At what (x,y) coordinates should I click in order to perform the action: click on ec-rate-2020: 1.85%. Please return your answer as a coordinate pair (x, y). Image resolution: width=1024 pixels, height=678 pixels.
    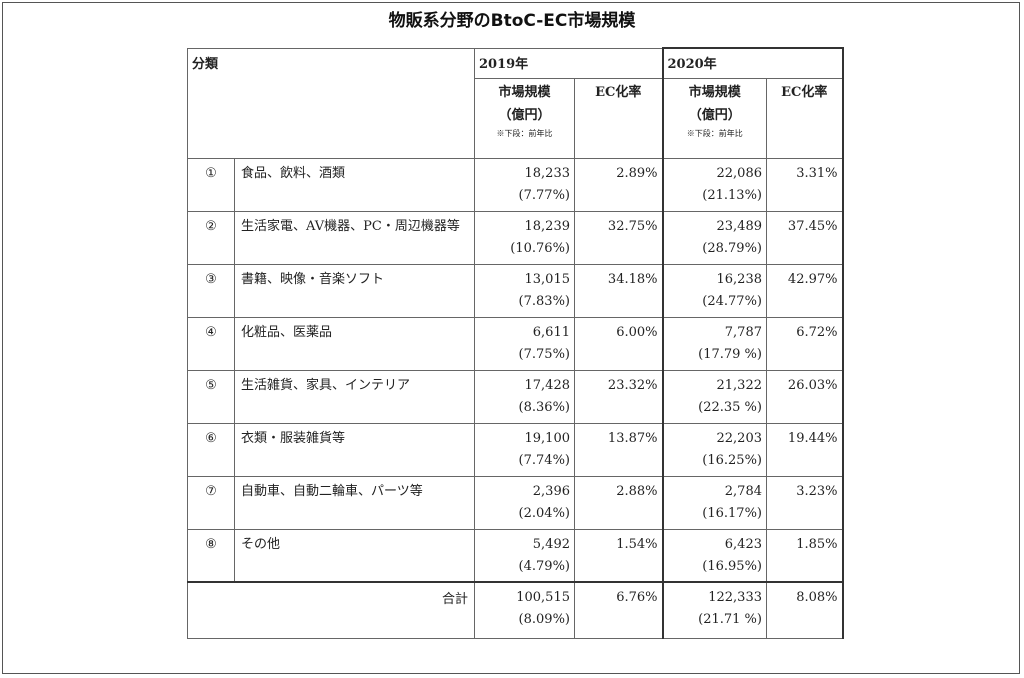
    Looking at the image, I should click on (805, 555).